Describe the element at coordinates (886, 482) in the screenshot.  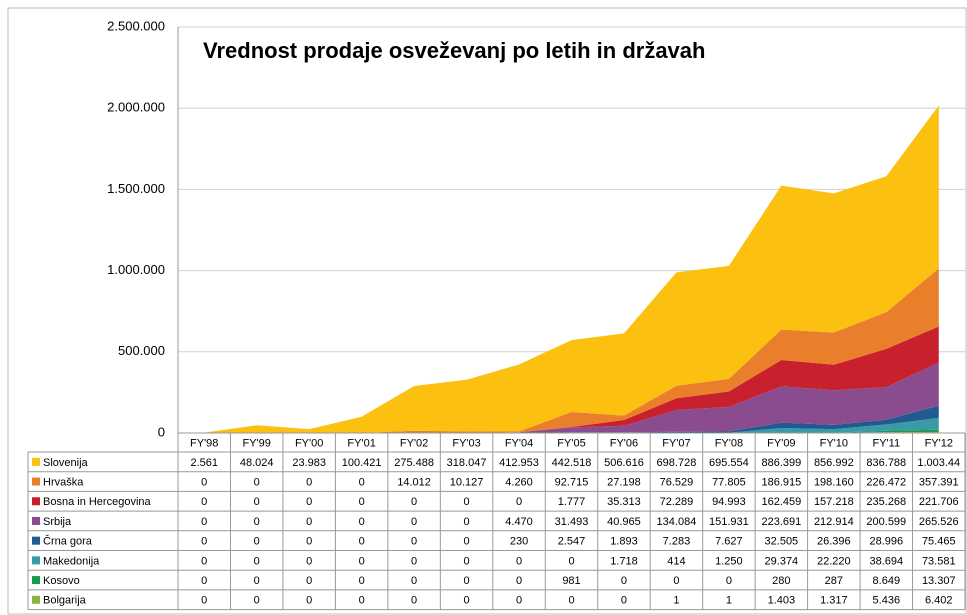
I see `table-cell: 226.472` at that location.